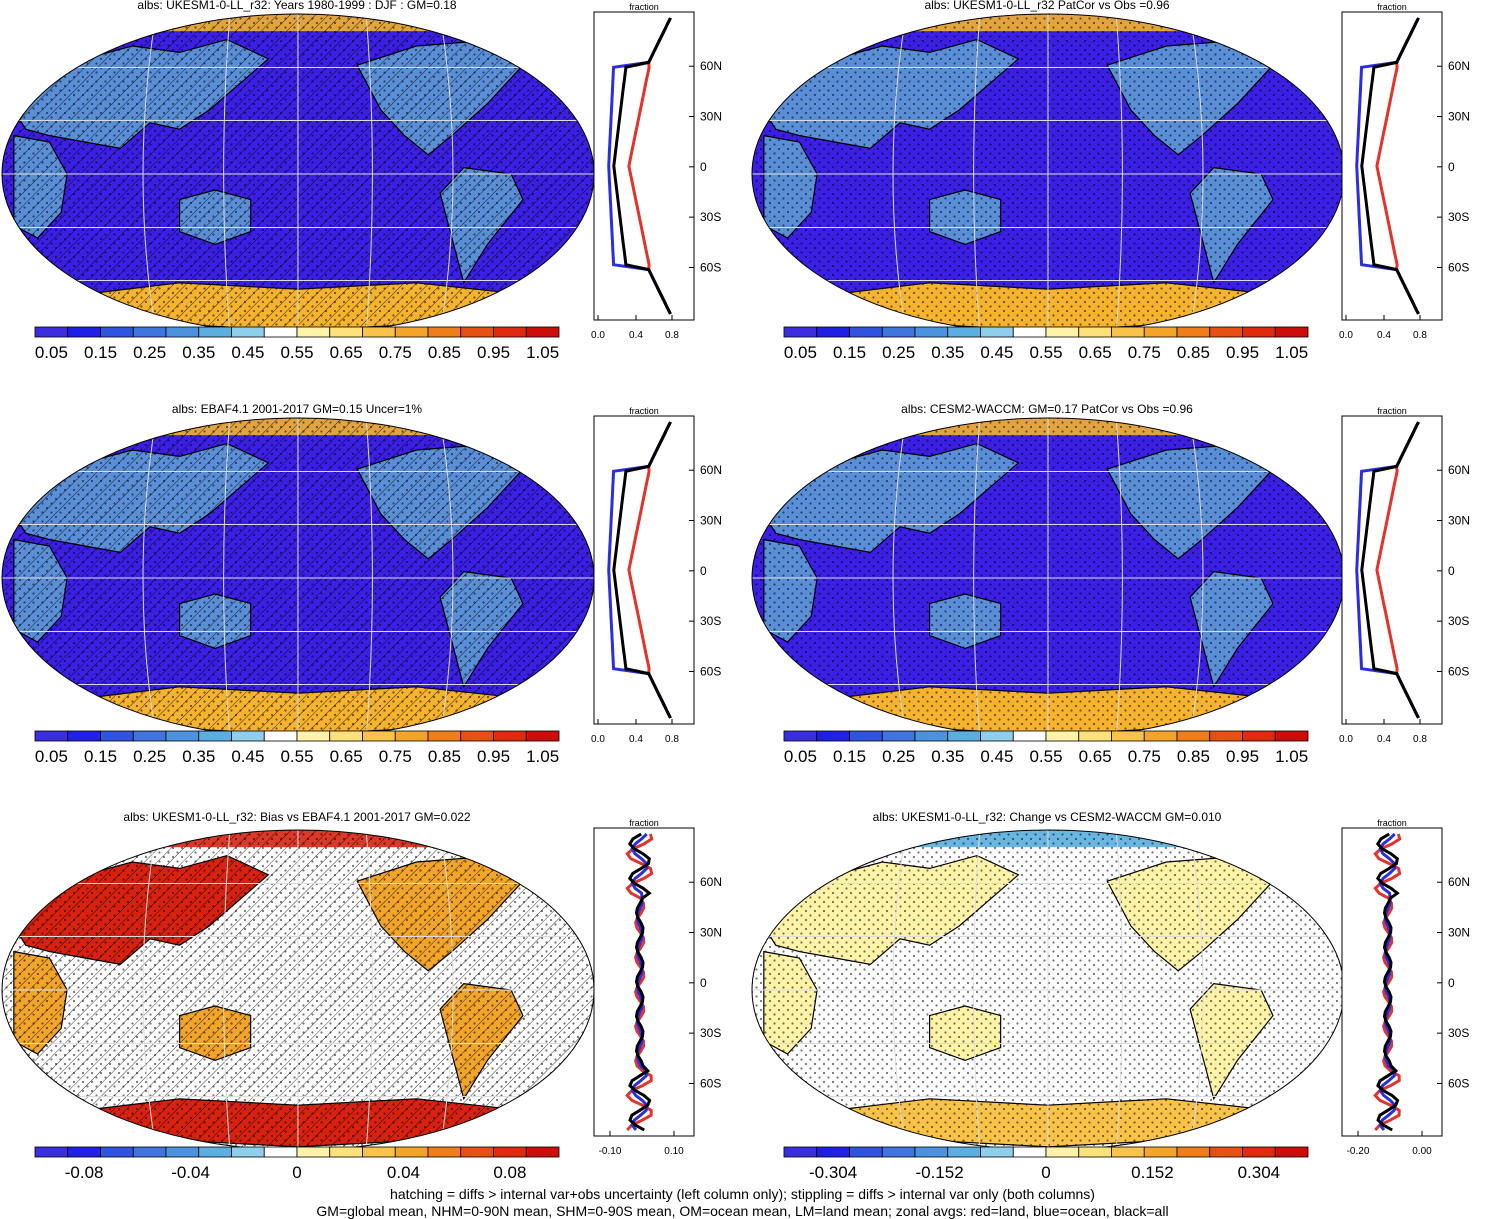 This screenshot has width=1485, height=1219. What do you see at coordinates (674, 1151) in the screenshot?
I see `zonal-xtick-label: 0.10` at bounding box center [674, 1151].